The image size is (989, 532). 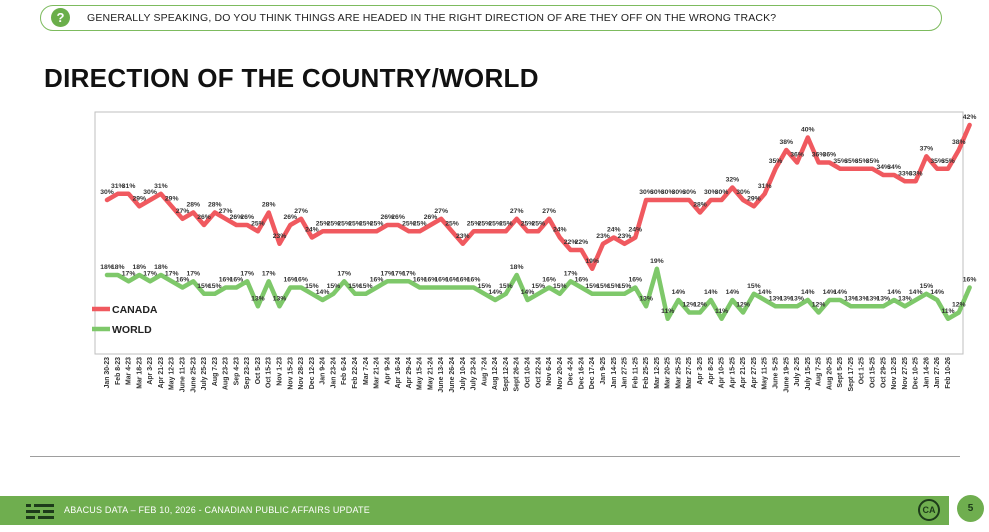 I want to click on x-tick-label: Mar 7-24, so click(x=366, y=371).